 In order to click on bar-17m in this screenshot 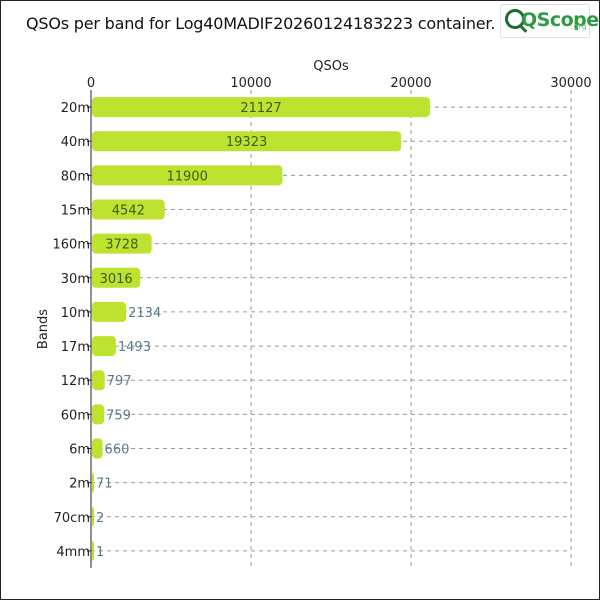, I will do `click(104, 346)`.